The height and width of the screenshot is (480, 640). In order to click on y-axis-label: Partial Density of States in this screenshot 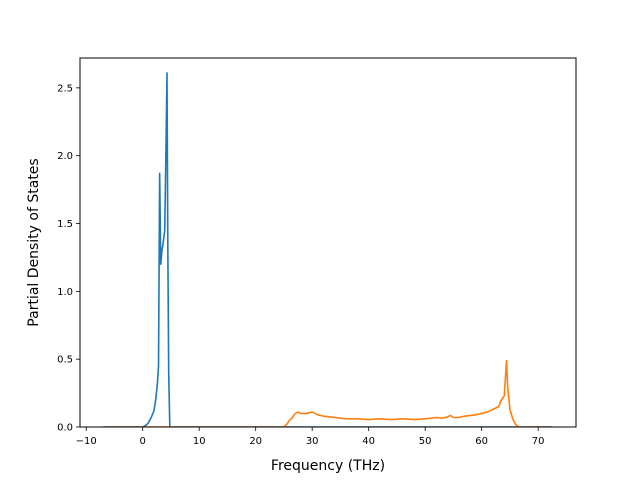, I will do `click(34, 242)`.